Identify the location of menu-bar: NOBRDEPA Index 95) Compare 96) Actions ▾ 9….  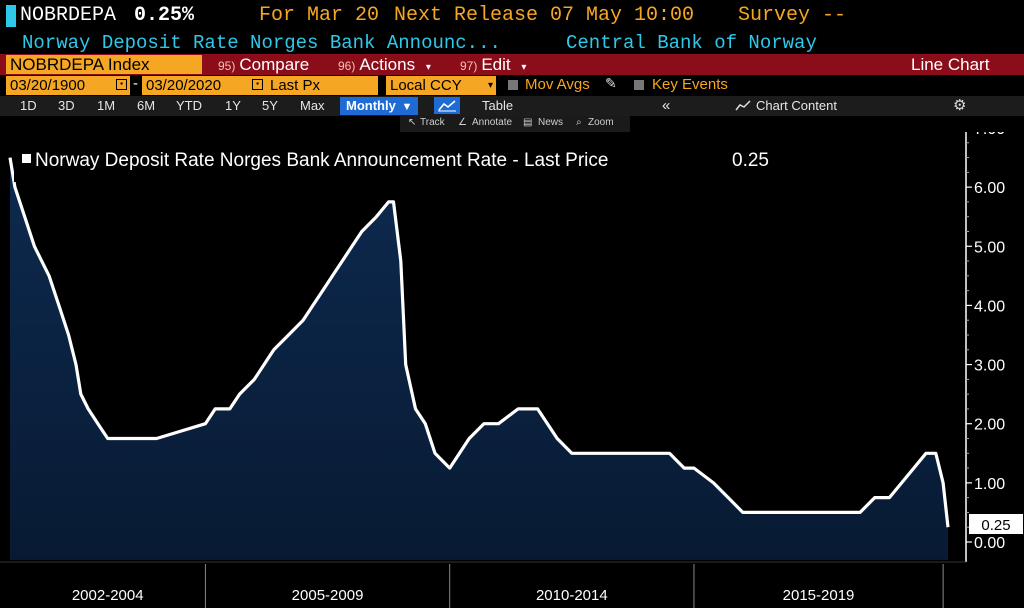
(512, 64).